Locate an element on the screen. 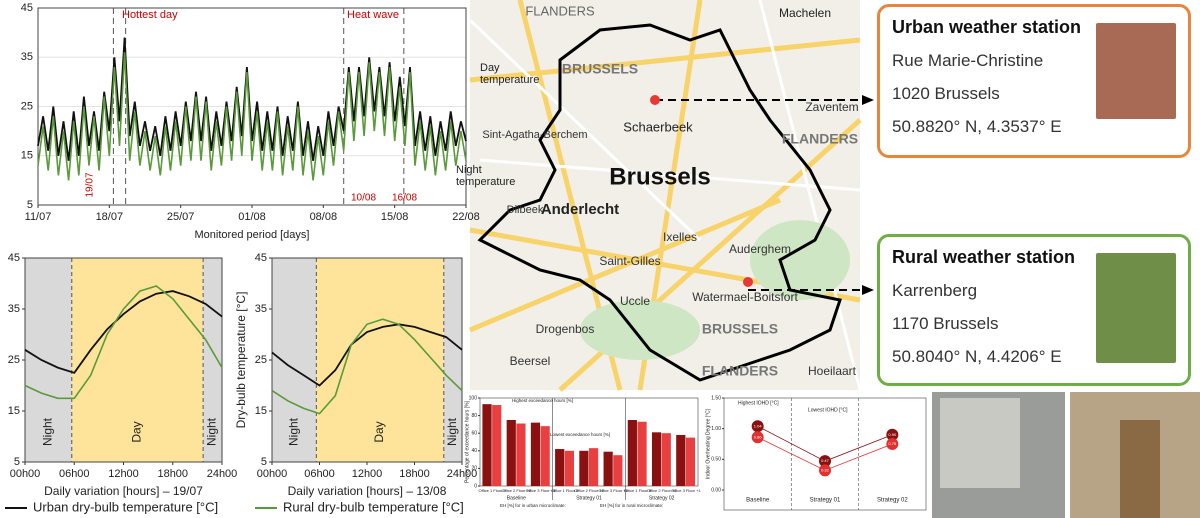 The image size is (1200, 518). map-label: Dilbeek is located at coordinates (525, 210).